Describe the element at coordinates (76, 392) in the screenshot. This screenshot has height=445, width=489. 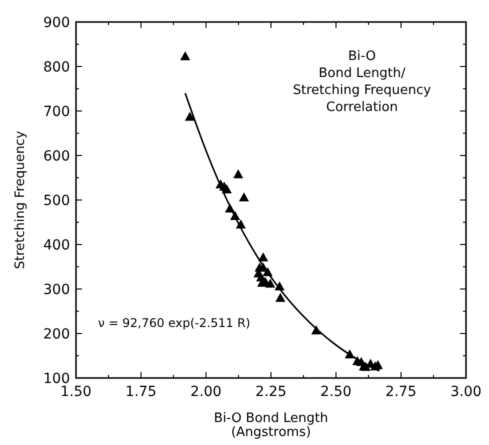
I see `x-tick-label: 1.50` at that location.